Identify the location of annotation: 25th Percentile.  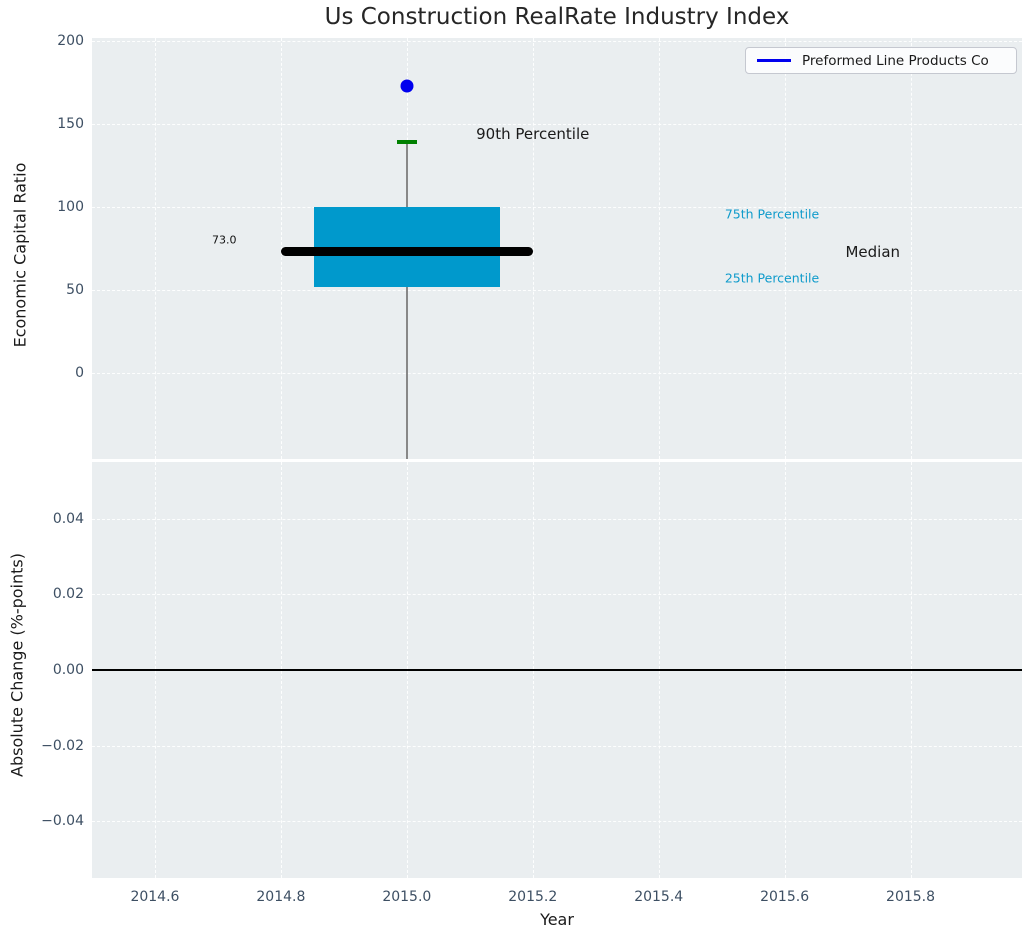
(772, 278).